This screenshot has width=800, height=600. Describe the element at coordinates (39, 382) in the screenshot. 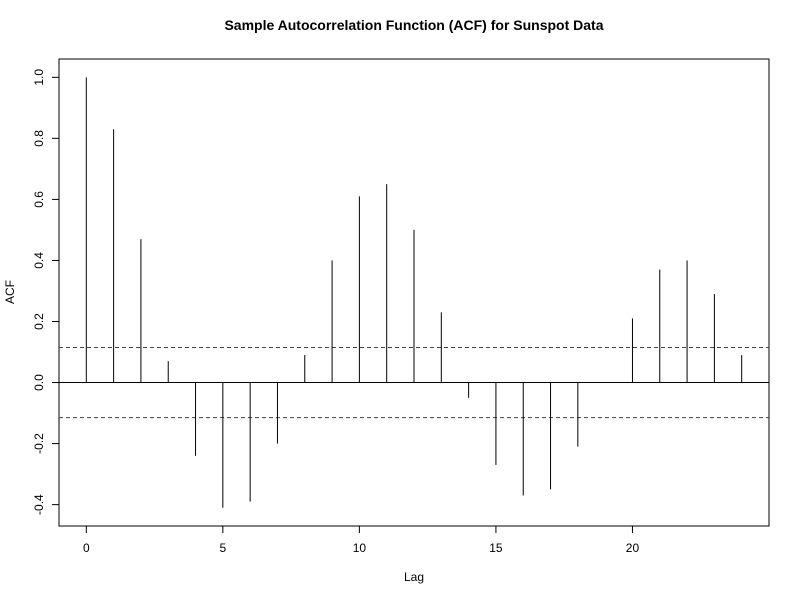

I see `y-tick-label: 0.0` at that location.